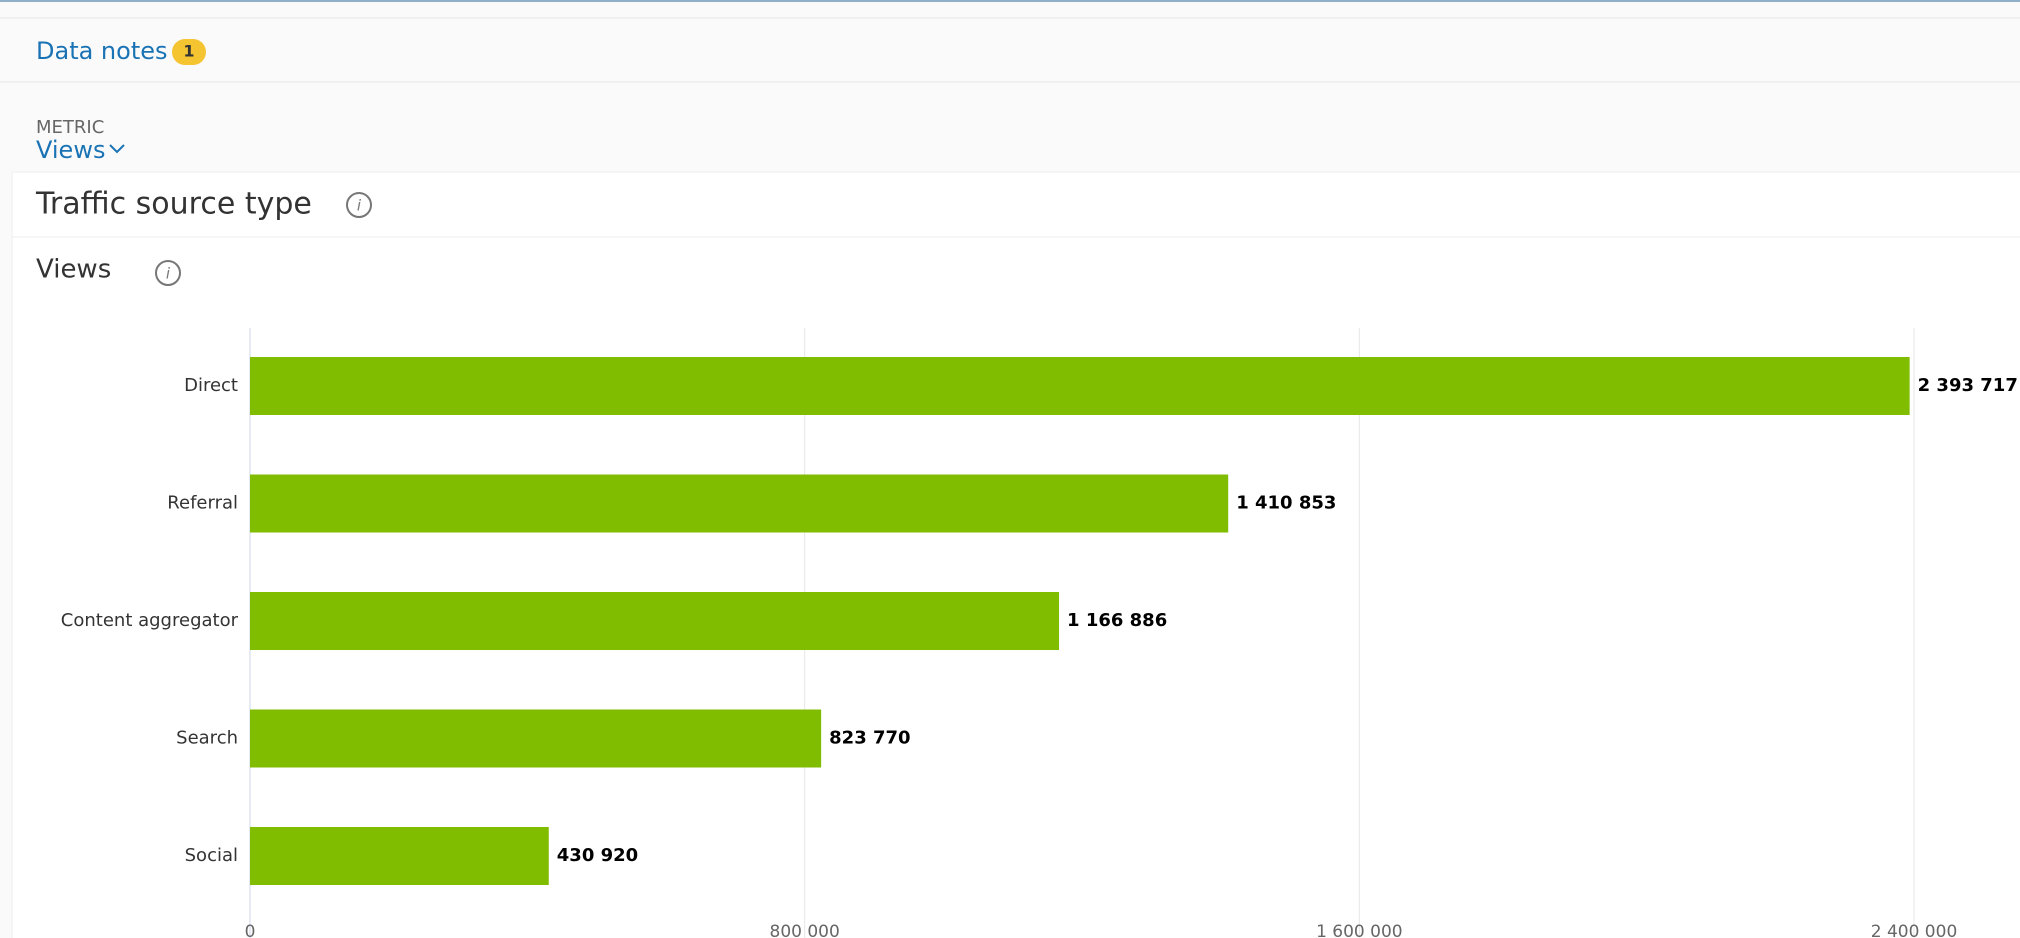 The height and width of the screenshot is (938, 2020). What do you see at coordinates (211, 385) in the screenshot?
I see `y-tick-label: Direct` at bounding box center [211, 385].